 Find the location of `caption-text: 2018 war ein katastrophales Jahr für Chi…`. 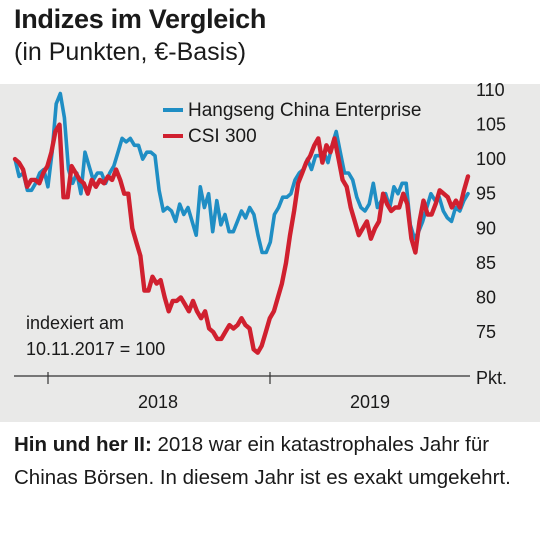

caption-text: 2018 war ein katastrophales Jahr für Chi… is located at coordinates (262, 461).